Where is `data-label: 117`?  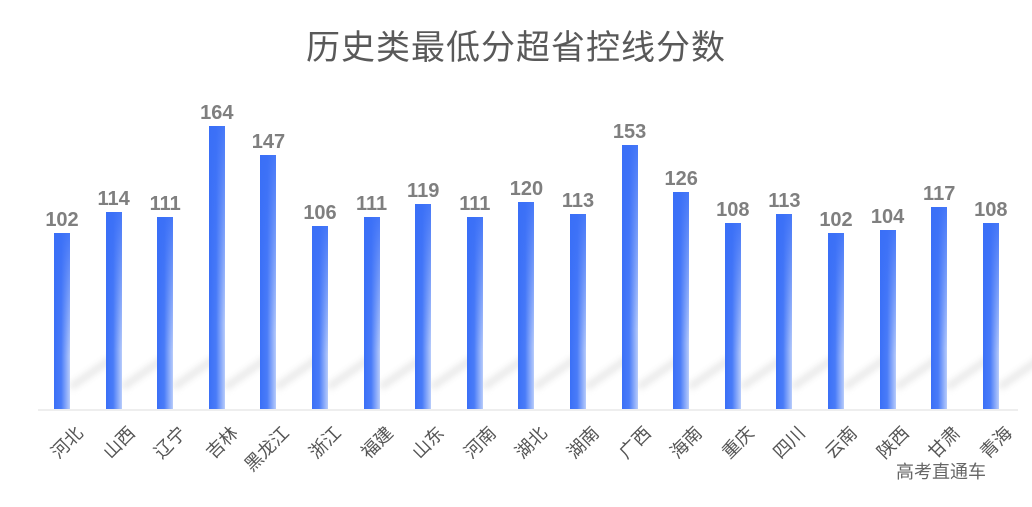
data-label: 117 is located at coordinates (939, 194).